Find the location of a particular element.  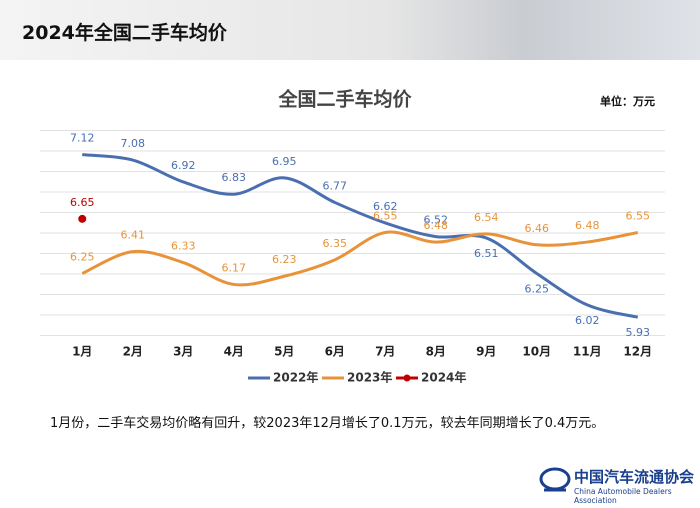

unit-label: 单位：万元 is located at coordinates (627, 101).